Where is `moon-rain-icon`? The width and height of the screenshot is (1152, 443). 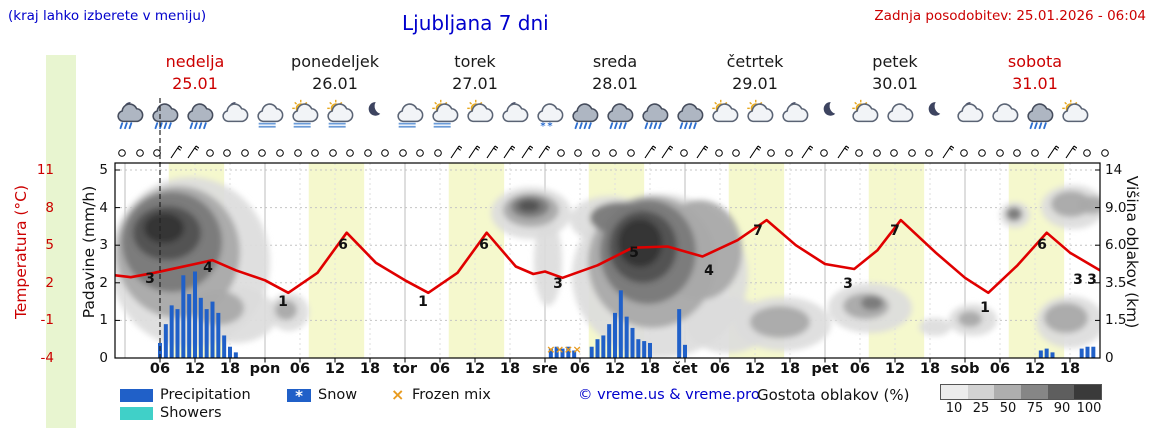 moon-rain-icon is located at coordinates (130, 114).